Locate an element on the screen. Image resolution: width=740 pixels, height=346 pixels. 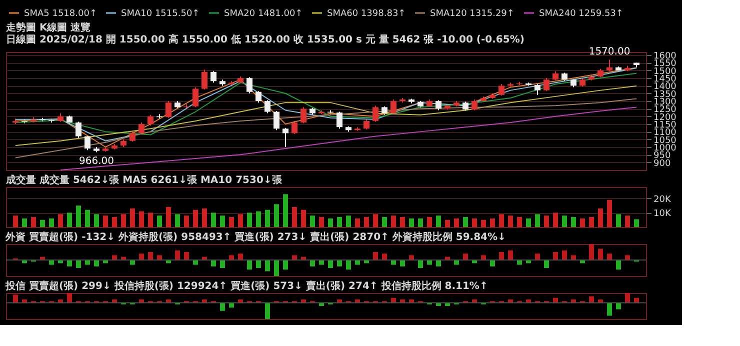
legend-label: SMA60 1398.83↑ is located at coordinates (366, 14).